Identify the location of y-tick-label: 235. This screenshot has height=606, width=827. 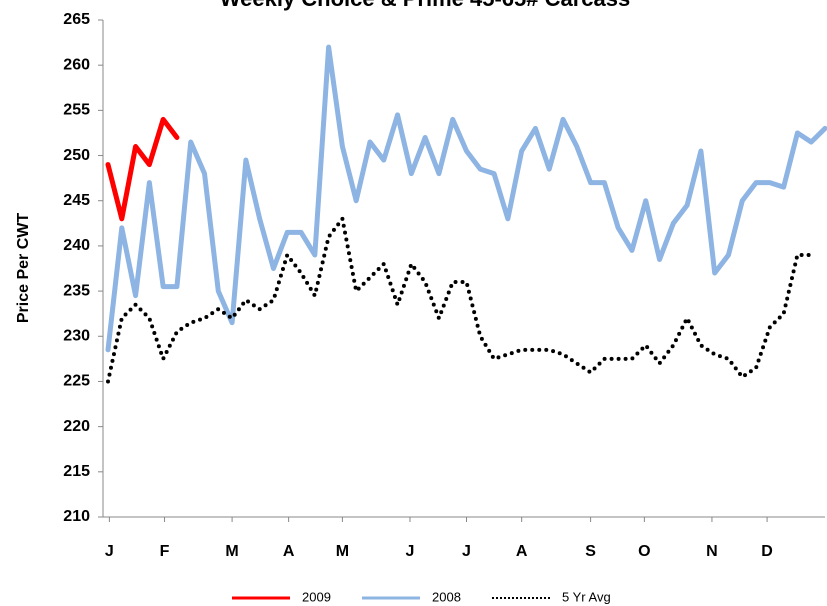
(76, 290).